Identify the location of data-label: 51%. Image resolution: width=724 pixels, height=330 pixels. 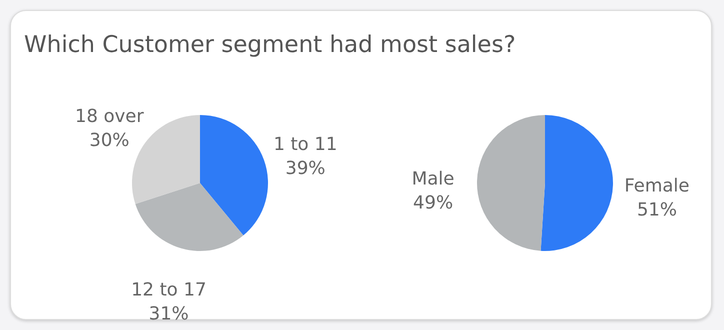
(656, 210).